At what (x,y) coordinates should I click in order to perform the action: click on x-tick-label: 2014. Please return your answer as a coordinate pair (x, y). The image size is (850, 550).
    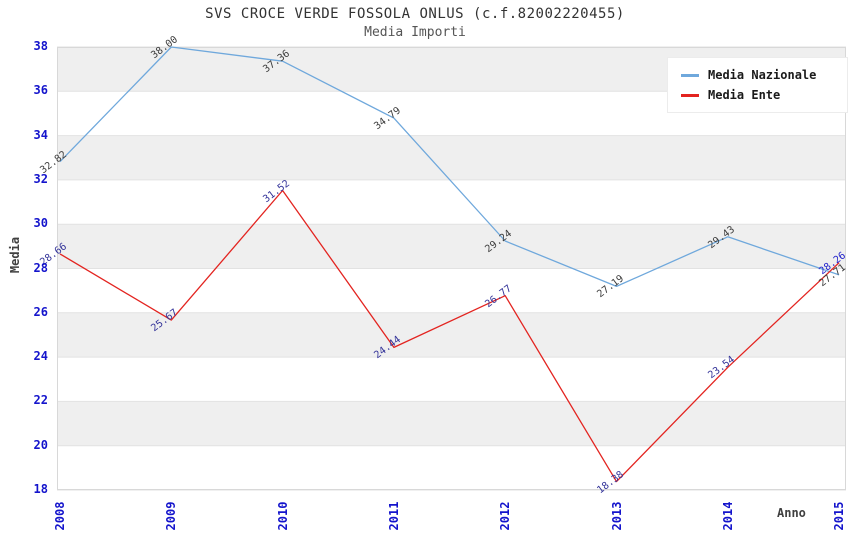
    Looking at the image, I should click on (727, 516).